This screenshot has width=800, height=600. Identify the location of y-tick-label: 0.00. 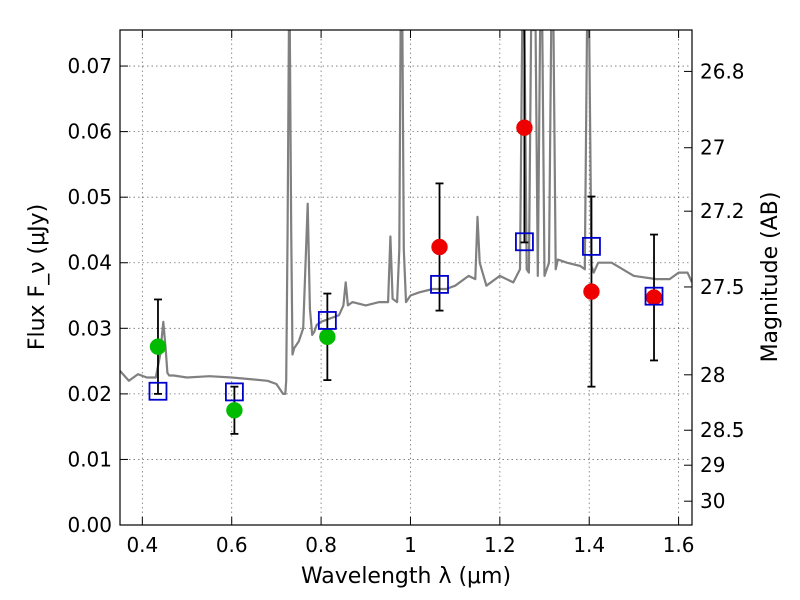
(89, 525).